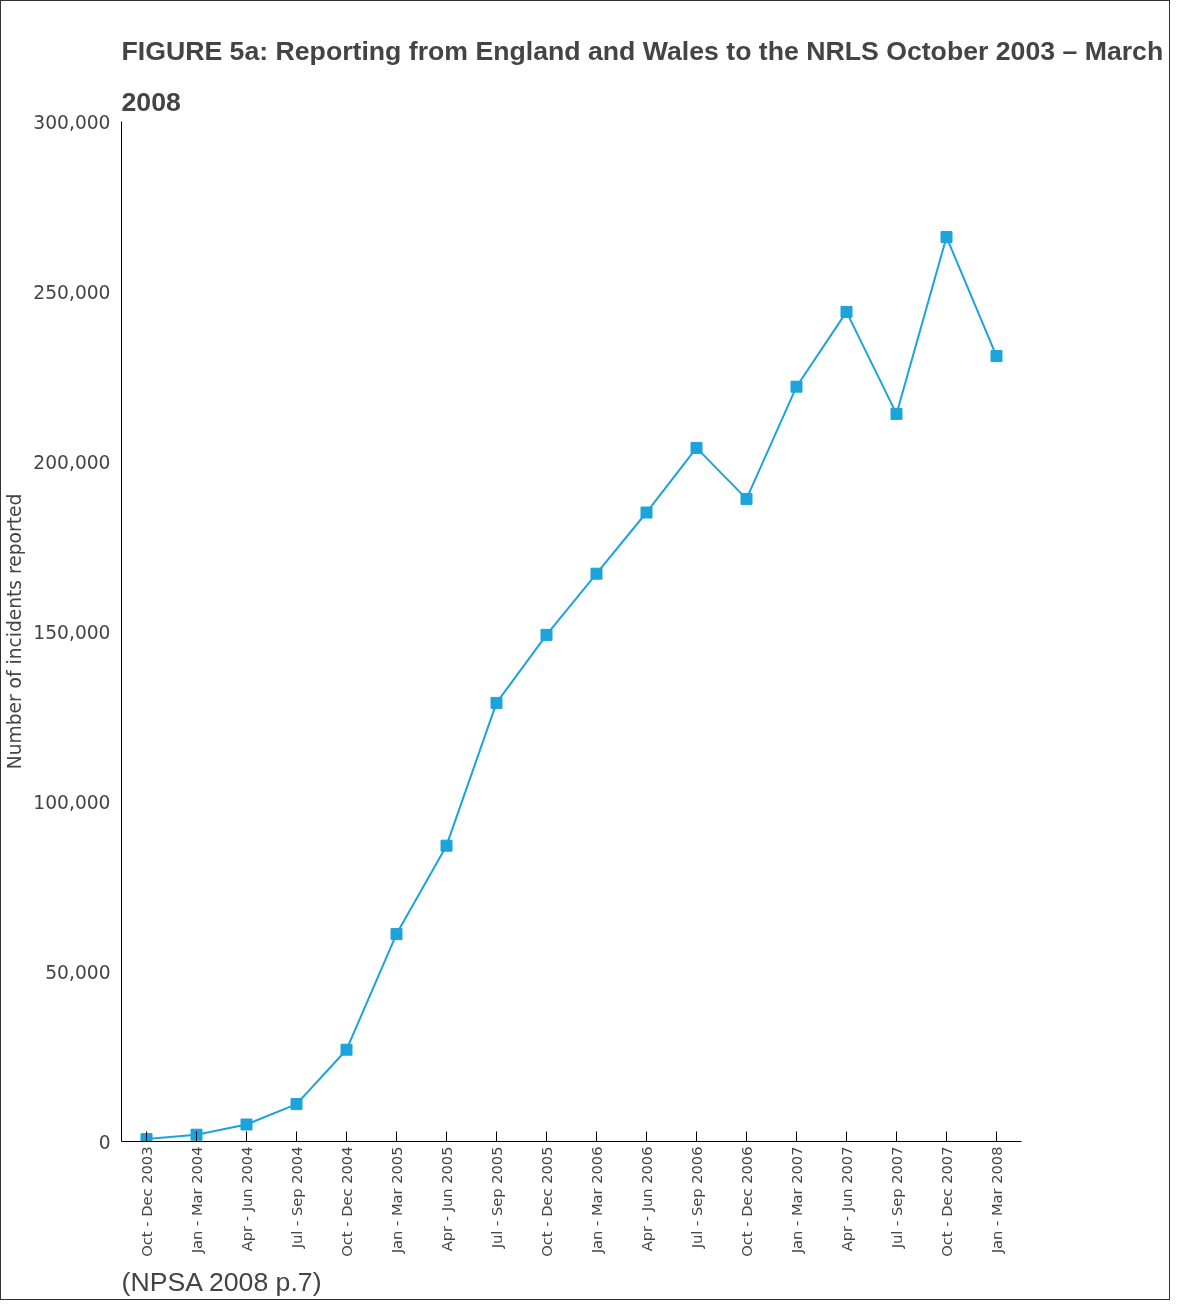  What do you see at coordinates (72, 632) in the screenshot?
I see `y-tick-label: 150,000` at bounding box center [72, 632].